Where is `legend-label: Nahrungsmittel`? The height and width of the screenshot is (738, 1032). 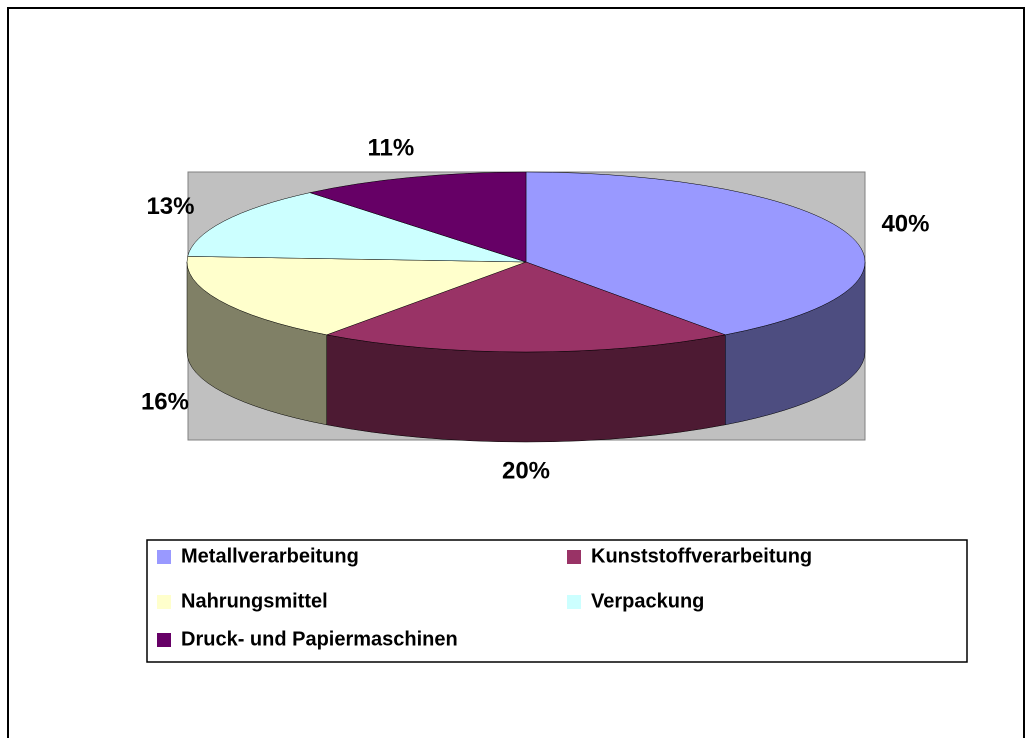 legend-label: Nahrungsmittel is located at coordinates (254, 601).